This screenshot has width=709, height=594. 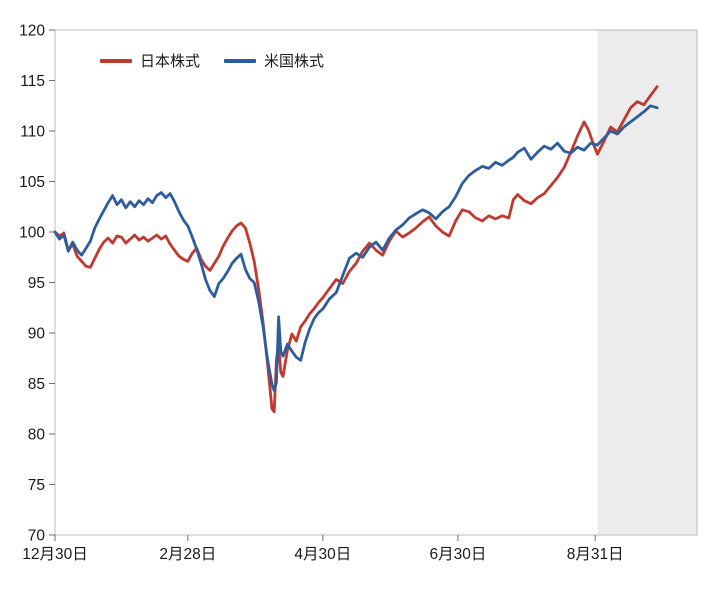 What do you see at coordinates (647, 282) in the screenshot?
I see `shaded-region-recent-period` at bounding box center [647, 282].